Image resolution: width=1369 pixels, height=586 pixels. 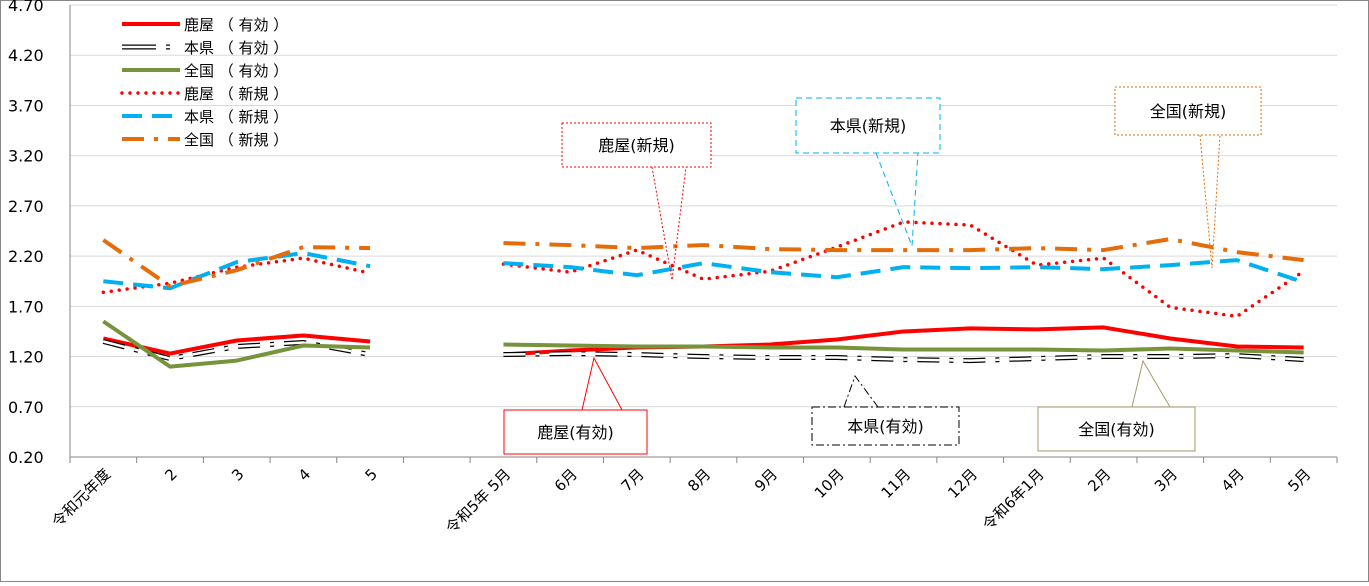 I want to click on annotation-callout: 鹿屋(有効), so click(x=575, y=405).